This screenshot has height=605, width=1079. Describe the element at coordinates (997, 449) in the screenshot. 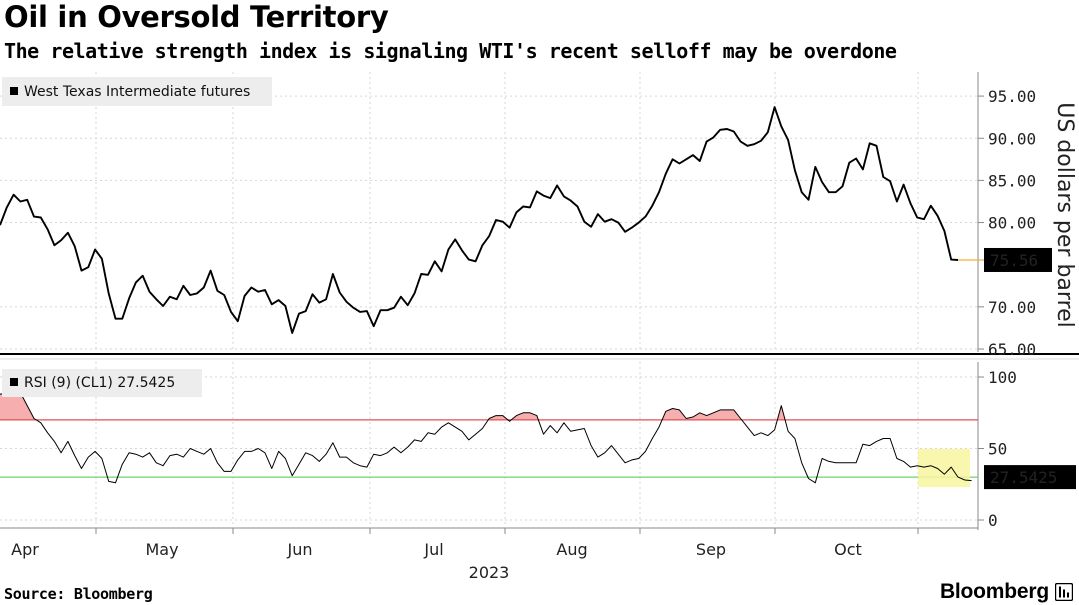

I see `rsi-ytick-label: 50` at that location.